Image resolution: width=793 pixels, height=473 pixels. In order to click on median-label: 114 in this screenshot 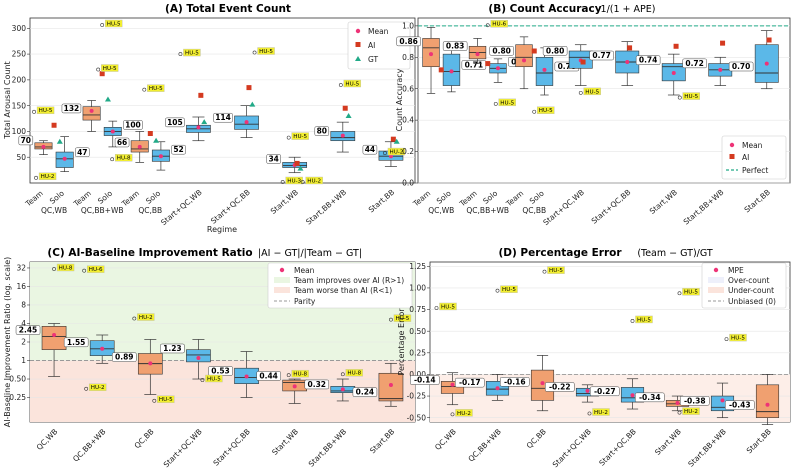, I will do `click(223, 117)`.